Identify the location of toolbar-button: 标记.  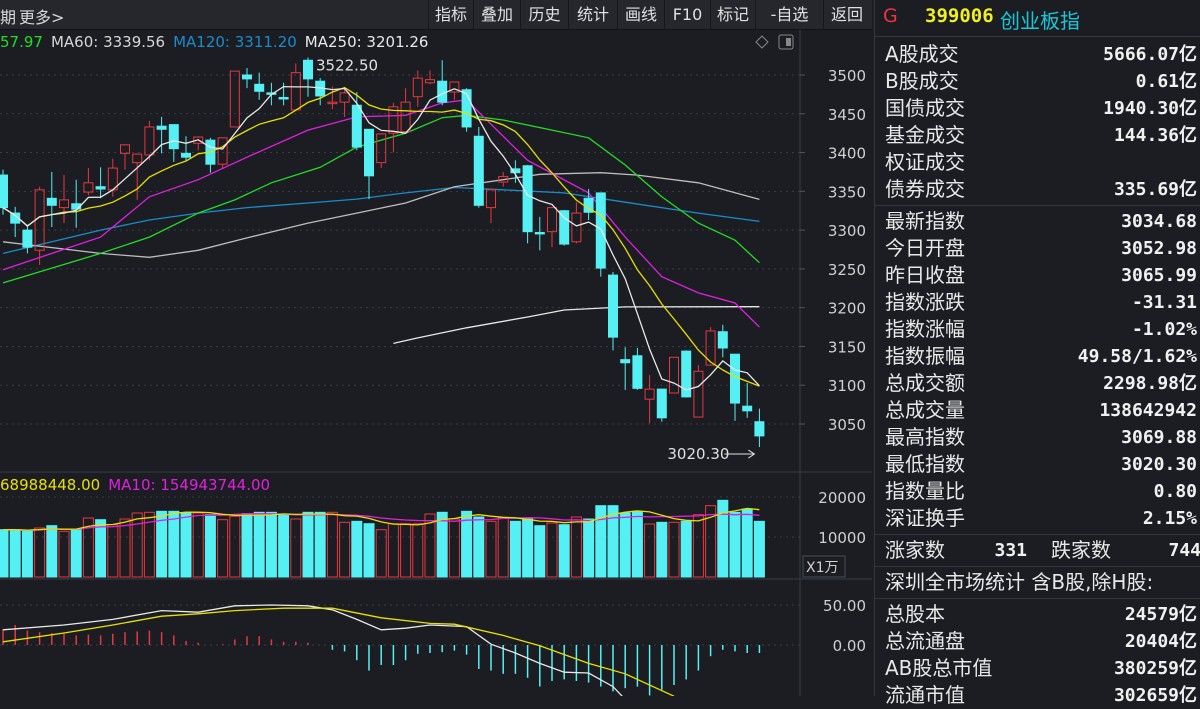
(732, 14).